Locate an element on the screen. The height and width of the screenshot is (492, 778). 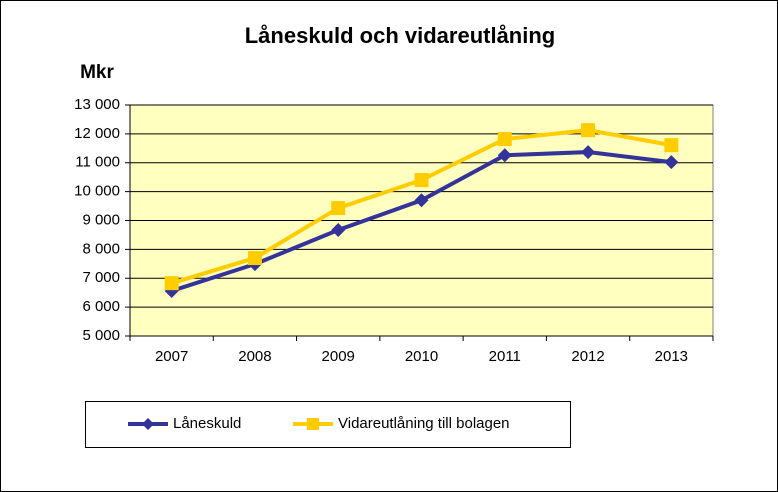
y-tick-label: 10 000 is located at coordinates (97, 191).